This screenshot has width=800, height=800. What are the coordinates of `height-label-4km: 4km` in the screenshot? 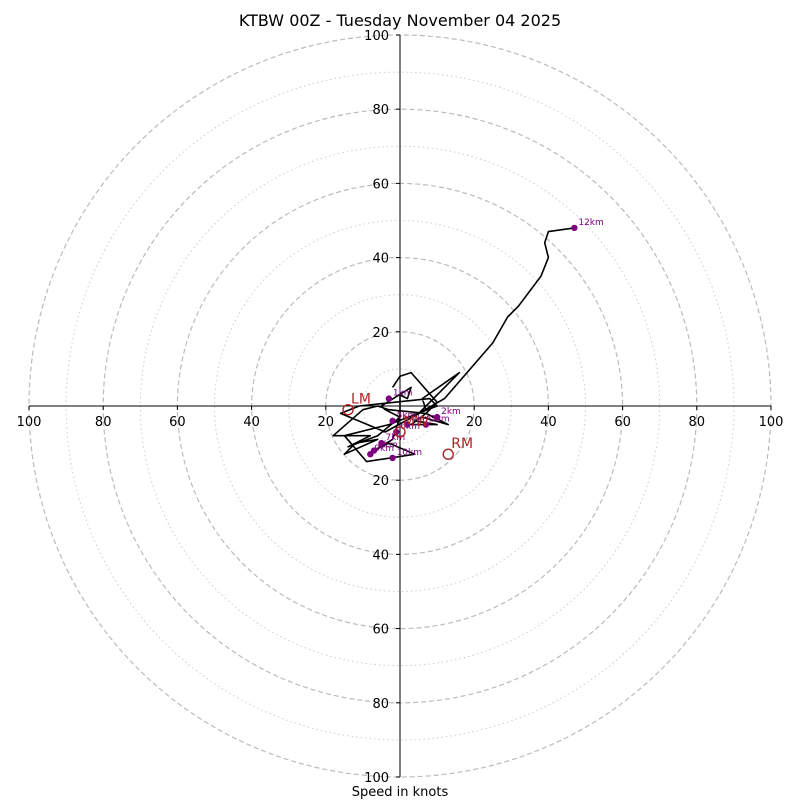 It's located at (421, 420).